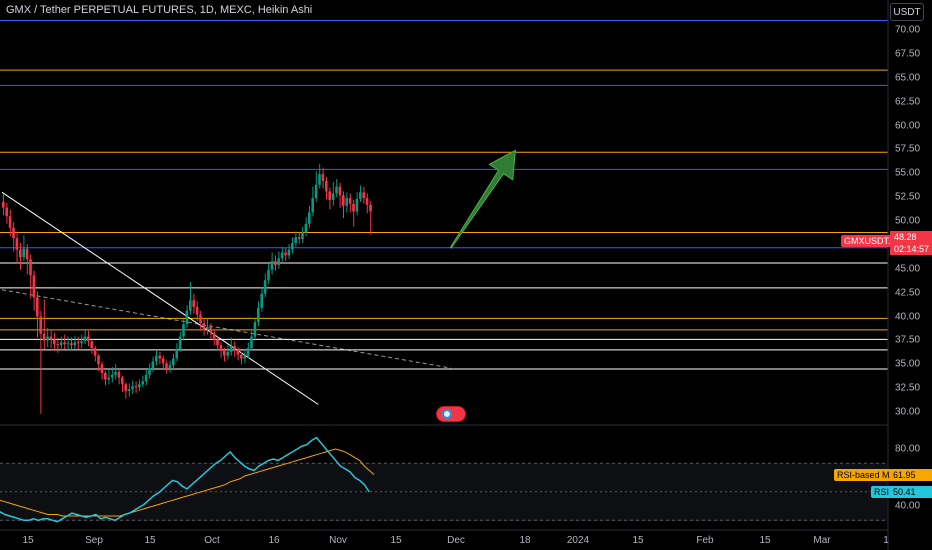 This screenshot has width=932, height=550. I want to click on price-tick-label: 57.50, so click(908, 149).